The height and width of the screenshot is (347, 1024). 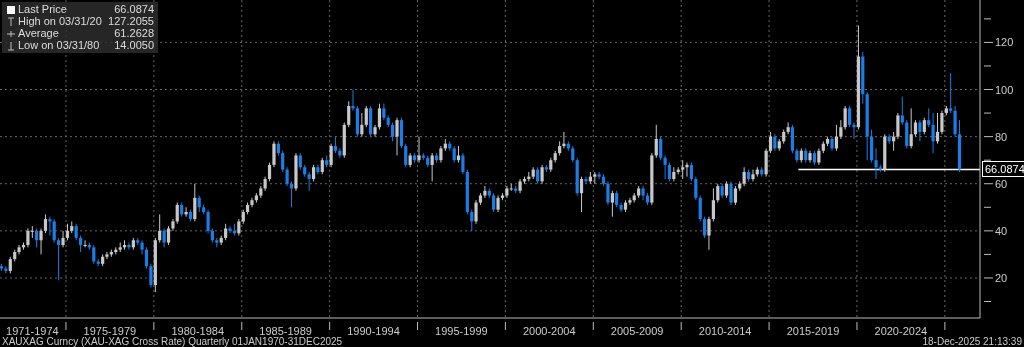 I want to click on x-tick-label: 1980-1984, so click(x=198, y=331).